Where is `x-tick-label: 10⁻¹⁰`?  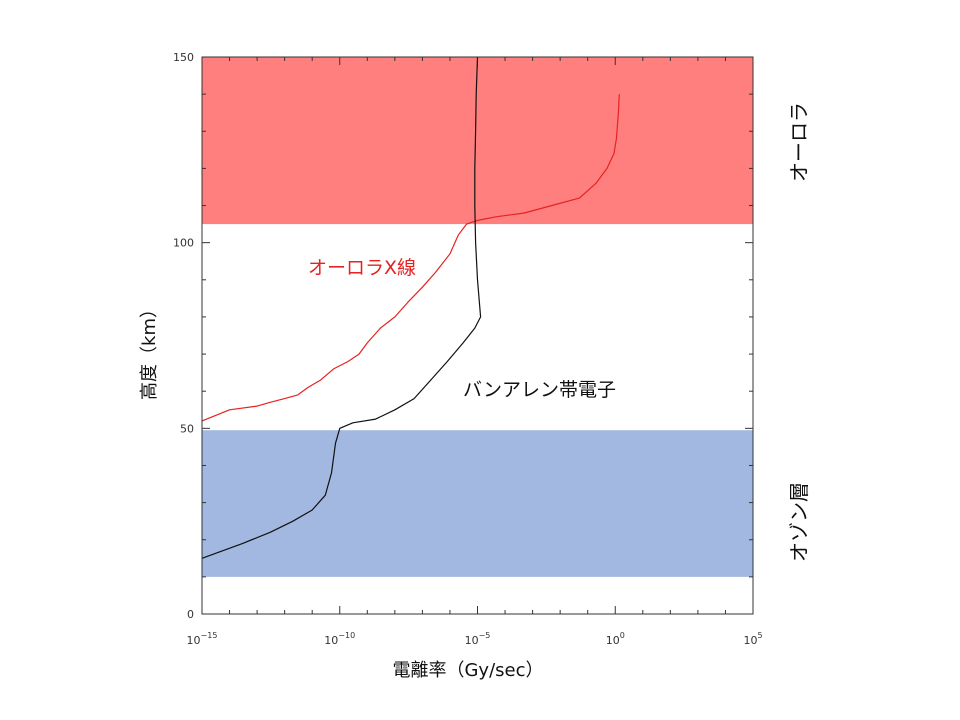 x-tick-label: 10⁻¹⁰ is located at coordinates (339, 639).